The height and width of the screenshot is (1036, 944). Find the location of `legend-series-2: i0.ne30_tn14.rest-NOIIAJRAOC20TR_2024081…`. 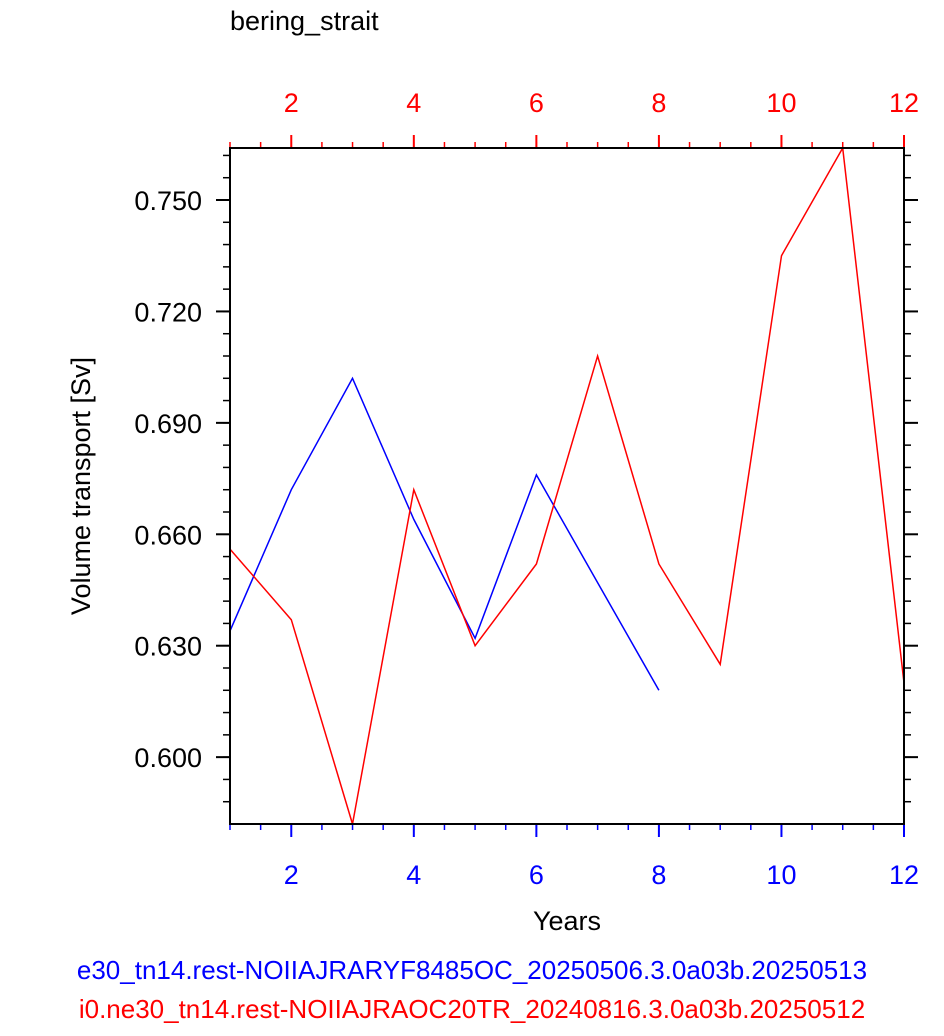

legend-series-2: i0.ne30_tn14.rest-NOIIAJRAOC20TR_2024081… is located at coordinates (472, 1009).